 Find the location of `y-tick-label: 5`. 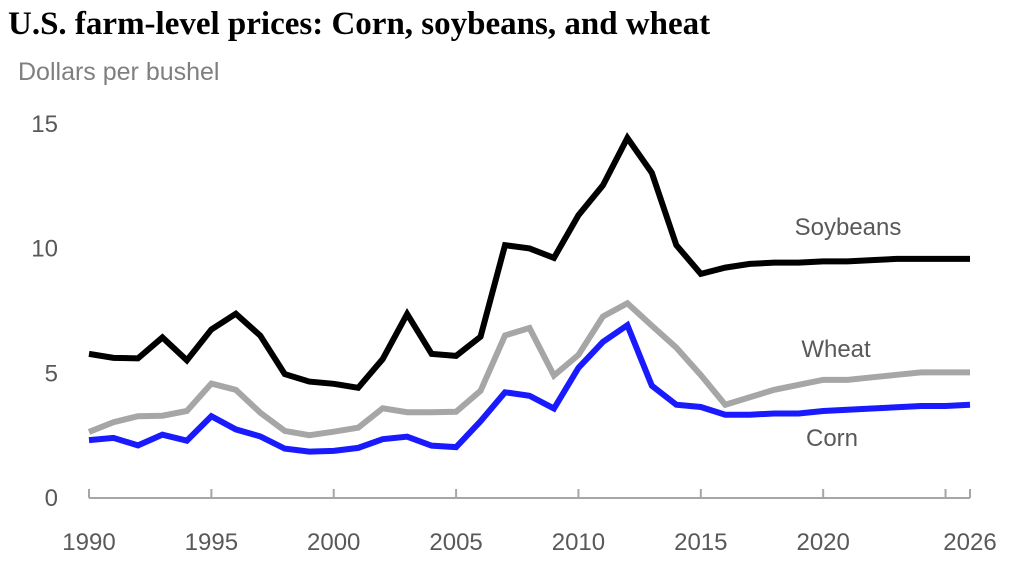

y-tick-label: 5 is located at coordinates (51, 373).